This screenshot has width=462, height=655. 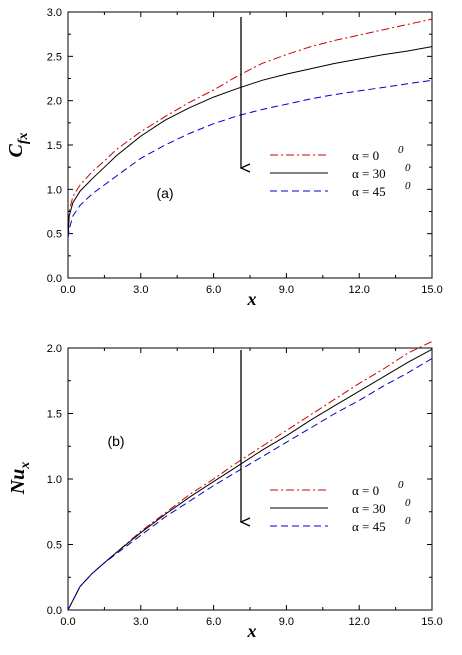 I want to click on panel-label: (b), so click(x=115, y=441).